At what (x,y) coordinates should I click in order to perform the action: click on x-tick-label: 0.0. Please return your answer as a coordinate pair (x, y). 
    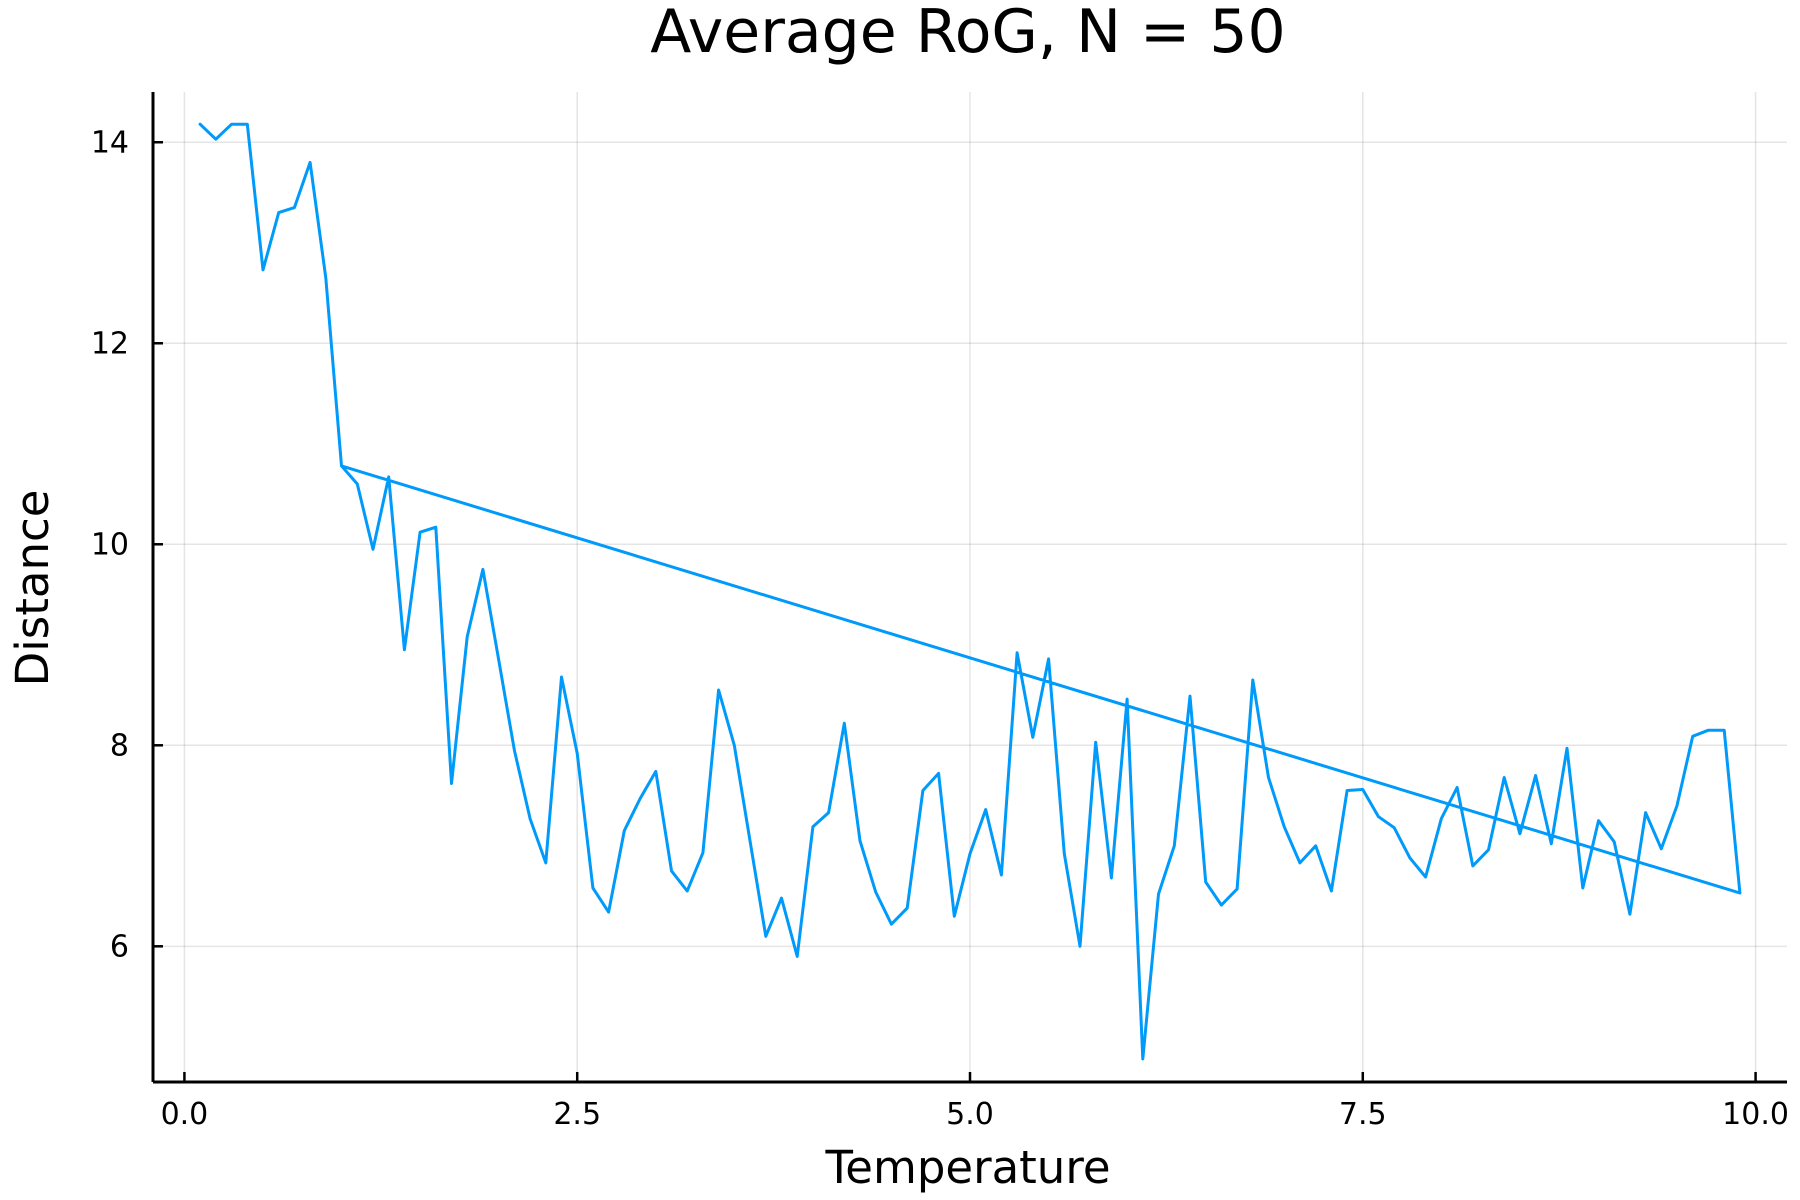
    Looking at the image, I should click on (185, 1114).